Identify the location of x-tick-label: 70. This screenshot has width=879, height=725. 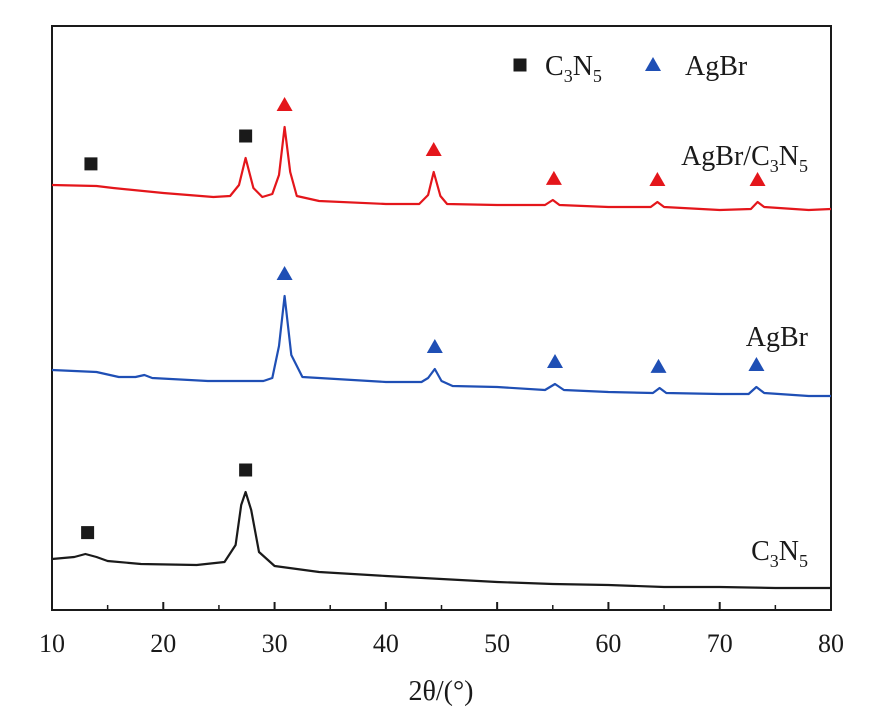
(720, 643).